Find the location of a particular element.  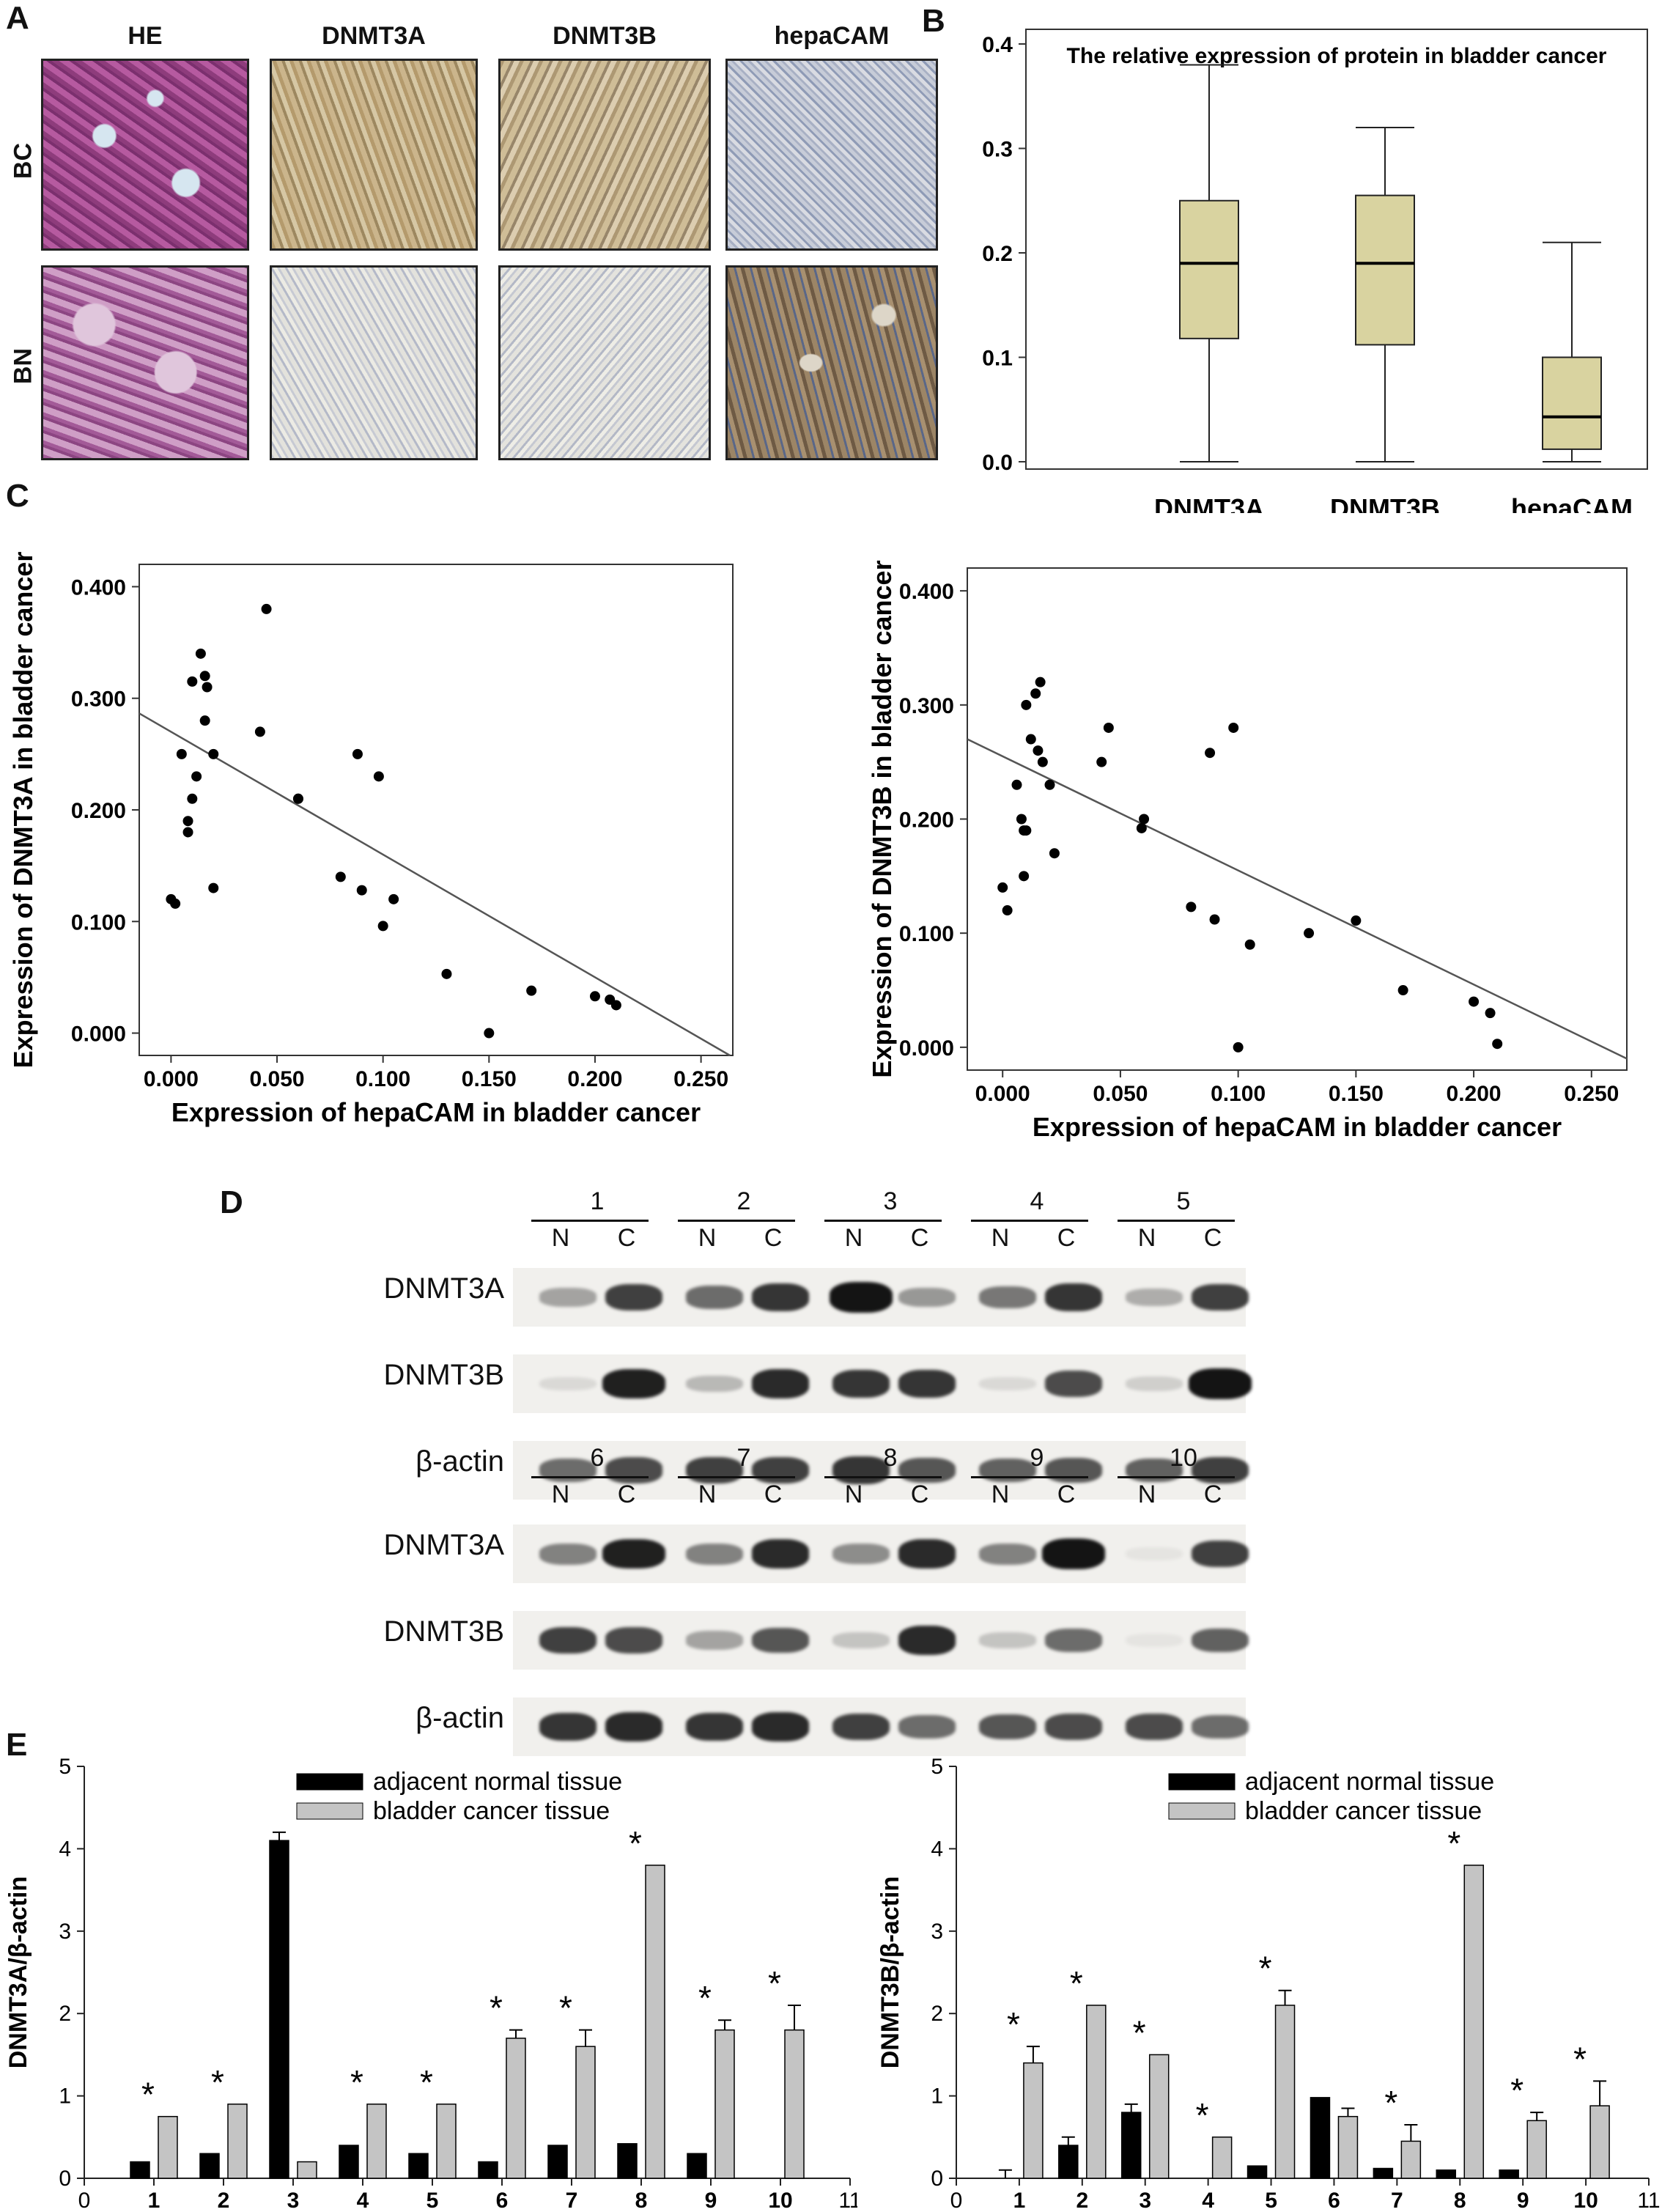

x-tick-label: 0 is located at coordinates (957, 2200).